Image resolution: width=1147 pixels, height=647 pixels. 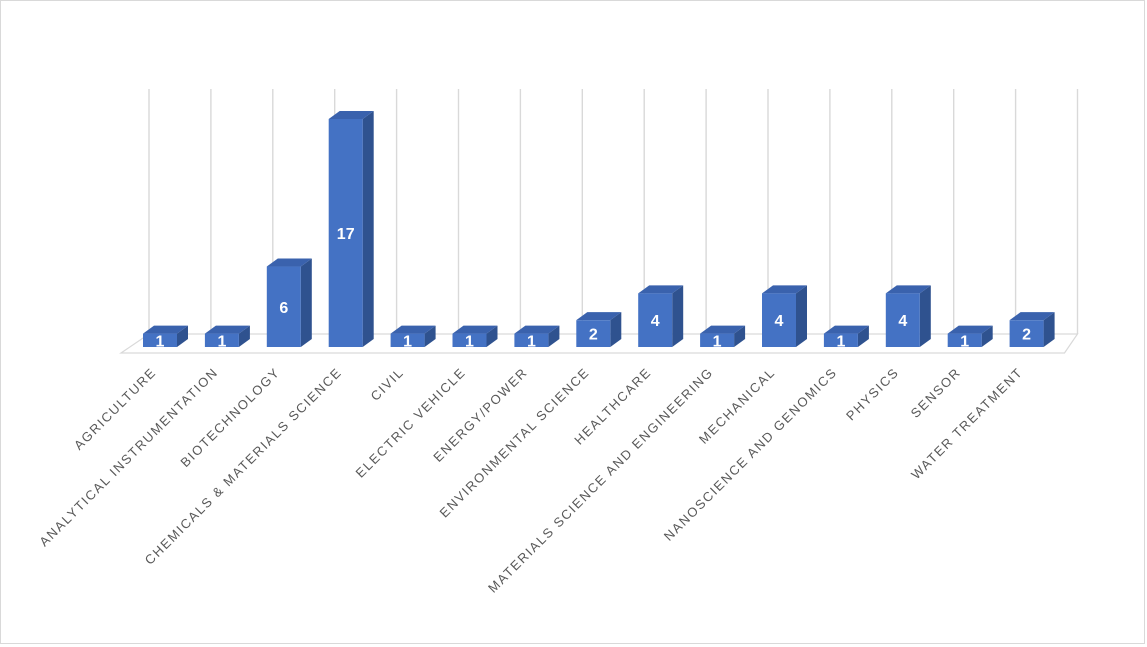 What do you see at coordinates (872, 394) in the screenshot?
I see `category-label: PHYSICS` at bounding box center [872, 394].